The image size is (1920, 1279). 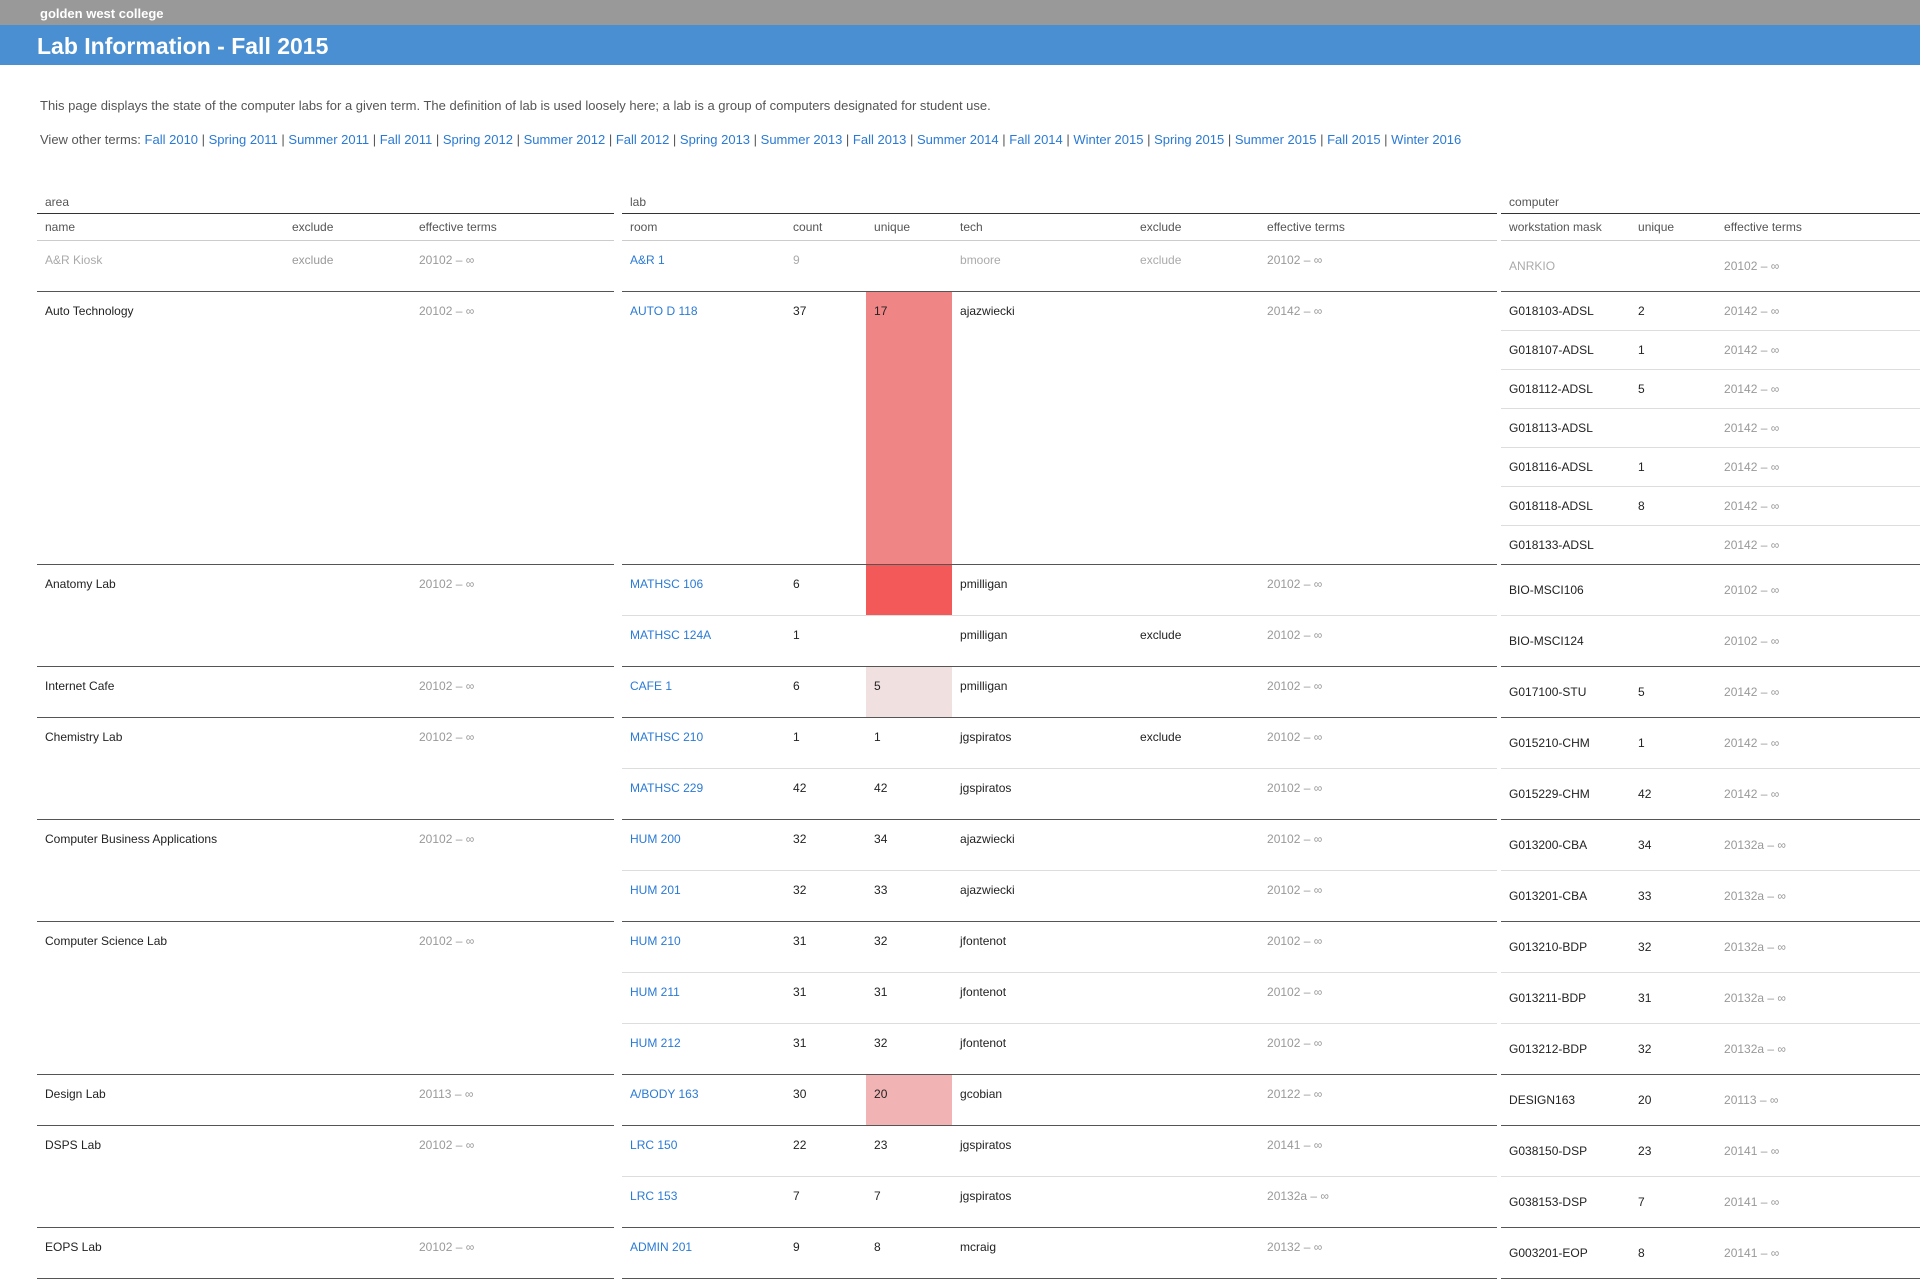 What do you see at coordinates (1042, 1100) in the screenshot?
I see `lab-tech: gcobian` at bounding box center [1042, 1100].